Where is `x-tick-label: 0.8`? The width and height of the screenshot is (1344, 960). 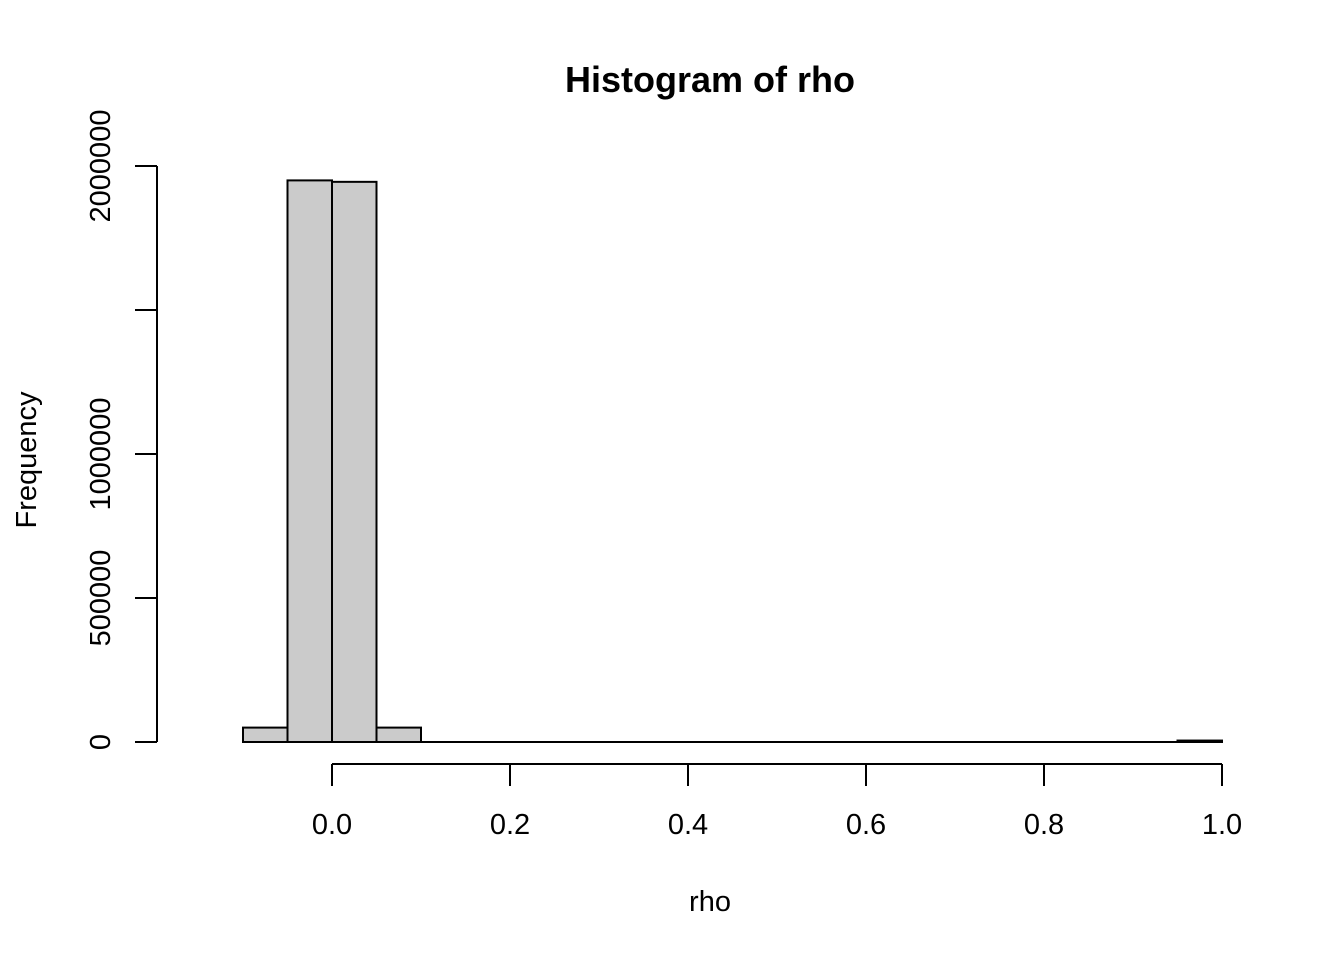
x-tick-label: 0.8 is located at coordinates (1044, 825).